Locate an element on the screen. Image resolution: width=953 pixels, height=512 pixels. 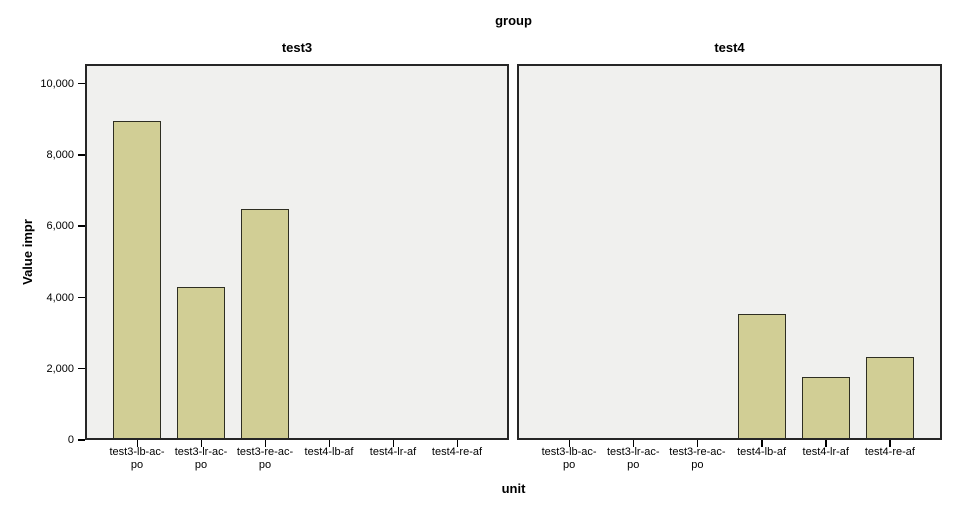
bar-test4-lb-af is located at coordinates (762, 376).